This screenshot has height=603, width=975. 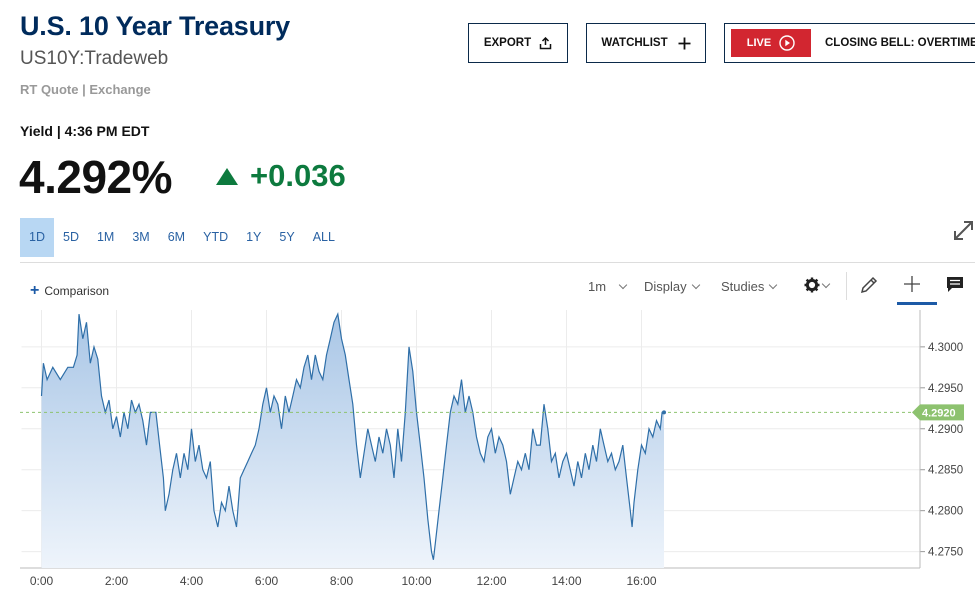 I want to click on studies-dropdown: Studies, so click(x=749, y=286).